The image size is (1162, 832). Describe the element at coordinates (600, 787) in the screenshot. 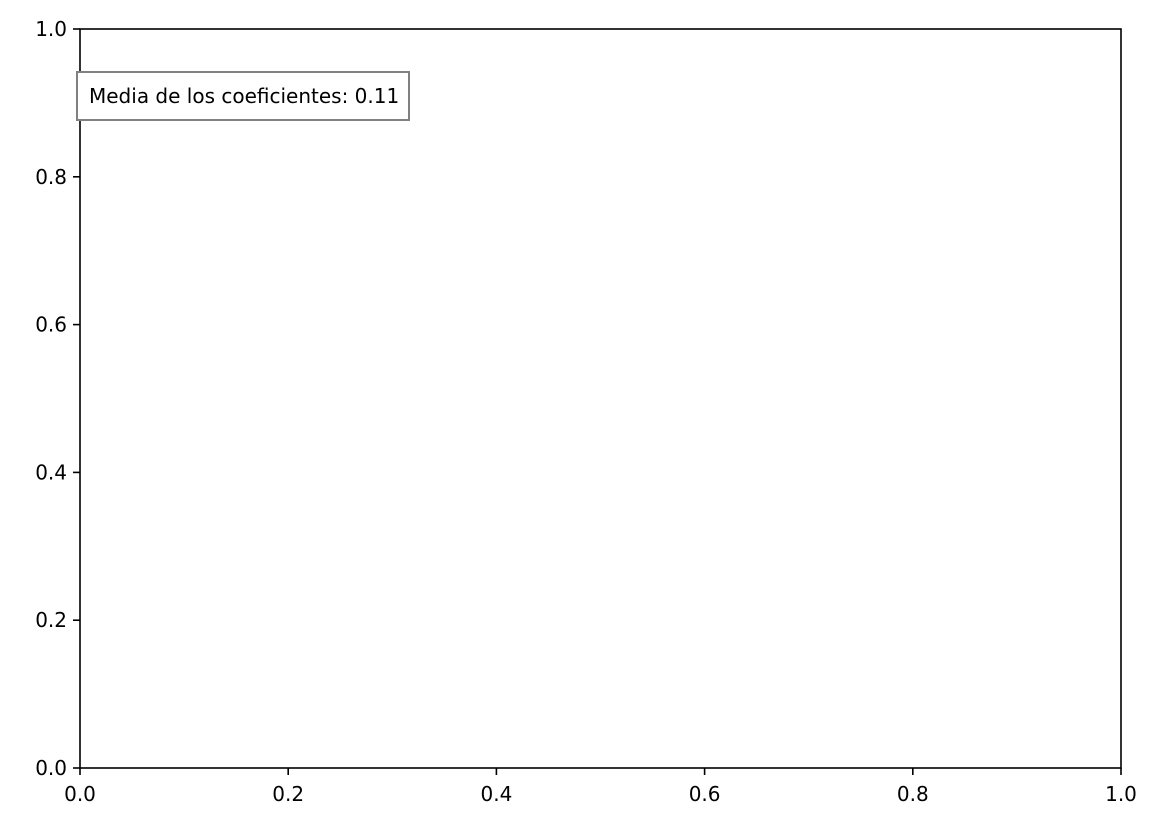

I see `x-axis-ticks: 0.0 0.2 0.4 0.6 0.8 1.0` at that location.